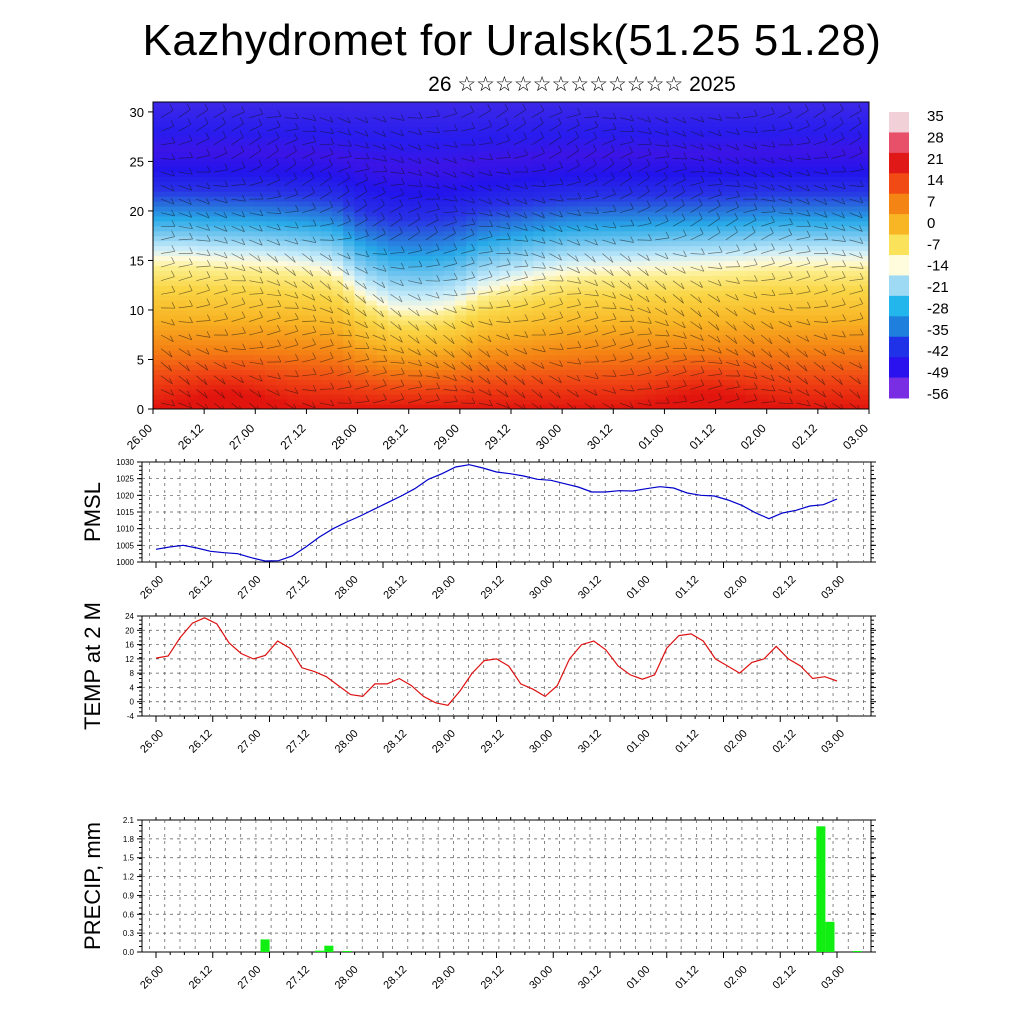 Image resolution: width=1024 pixels, height=1024 pixels. I want to click on colorbar-label: -56, so click(938, 394).